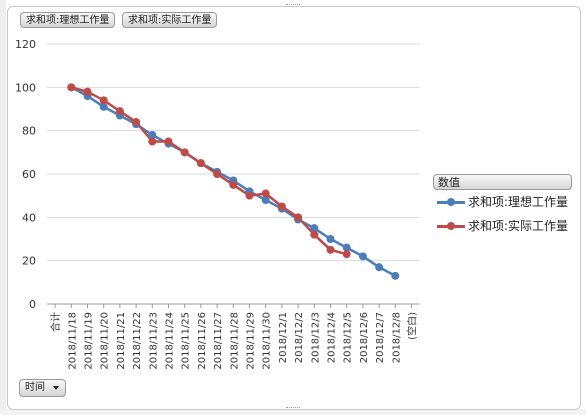 The width and height of the screenshot is (586, 415). What do you see at coordinates (29, 174) in the screenshot?
I see `y-tick-label: 60` at bounding box center [29, 174].